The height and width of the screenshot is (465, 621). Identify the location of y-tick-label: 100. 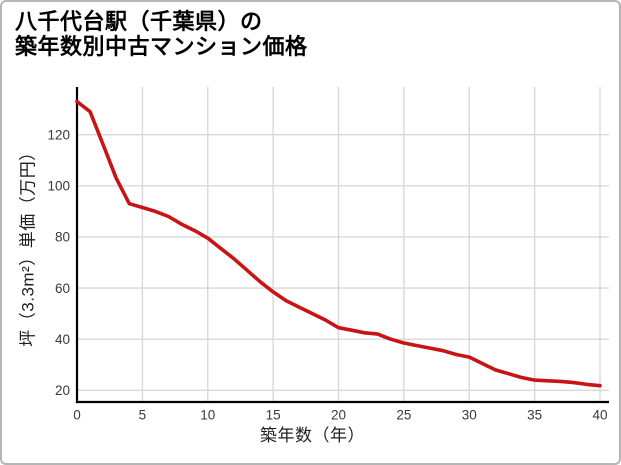
(58, 186).